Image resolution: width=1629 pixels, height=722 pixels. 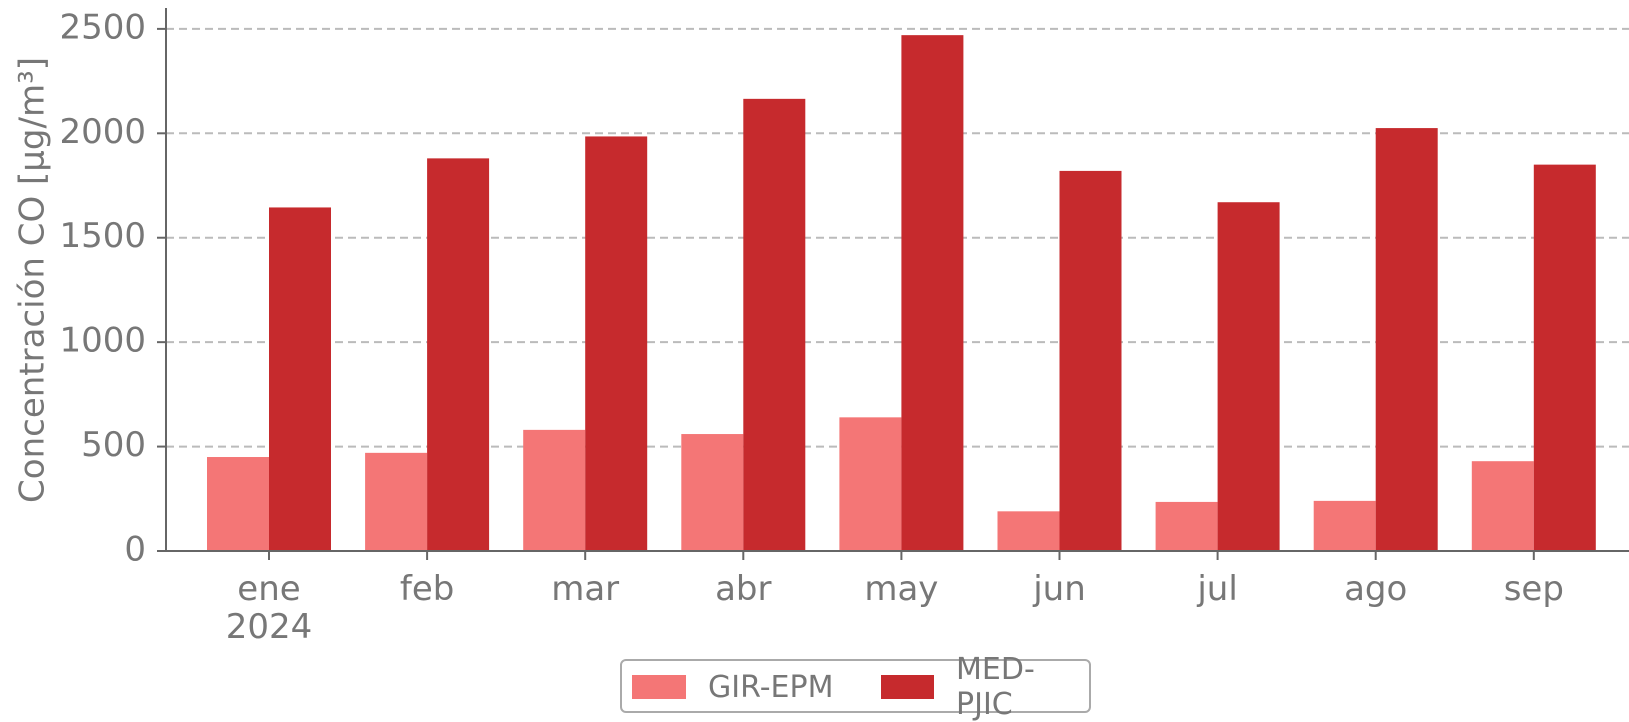 I want to click on legend-item: MED-PJIC, so click(x=985, y=687).